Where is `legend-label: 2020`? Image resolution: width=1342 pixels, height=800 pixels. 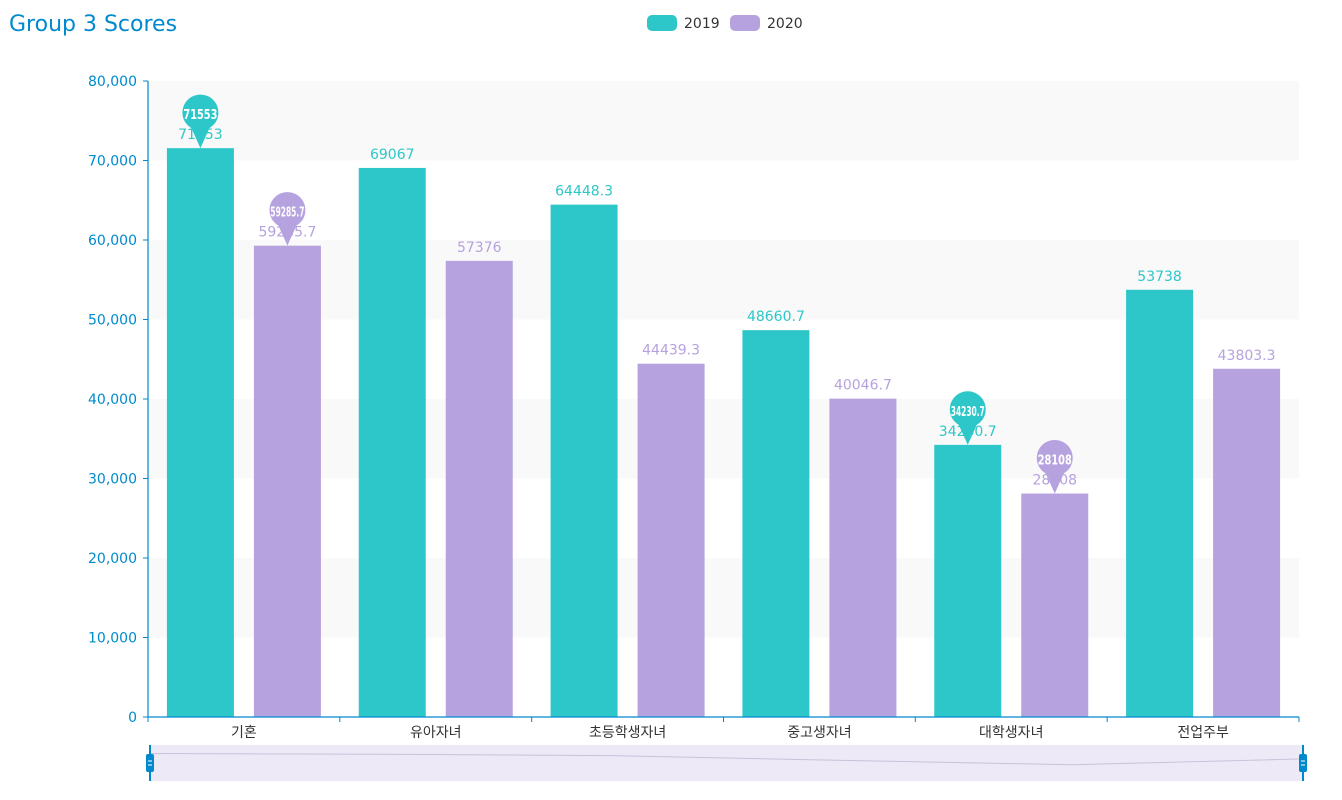
legend-label: 2020 is located at coordinates (785, 24).